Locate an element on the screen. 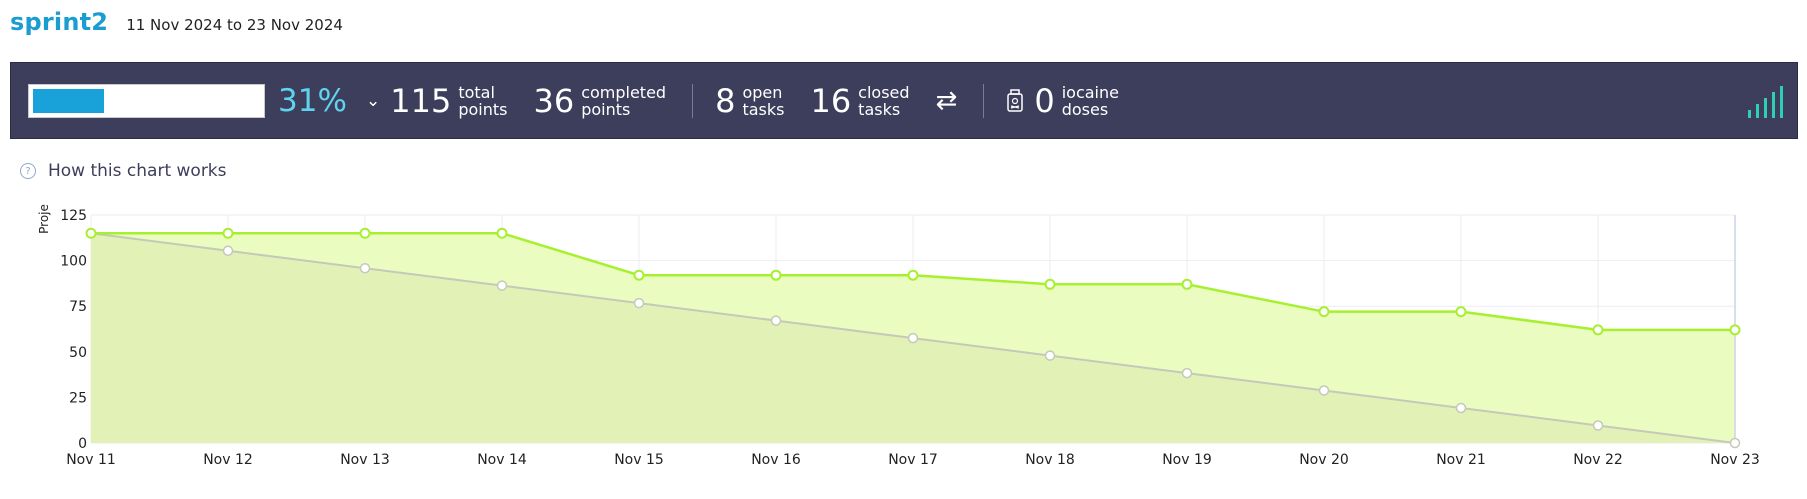  progress-bar is located at coordinates (146, 100).